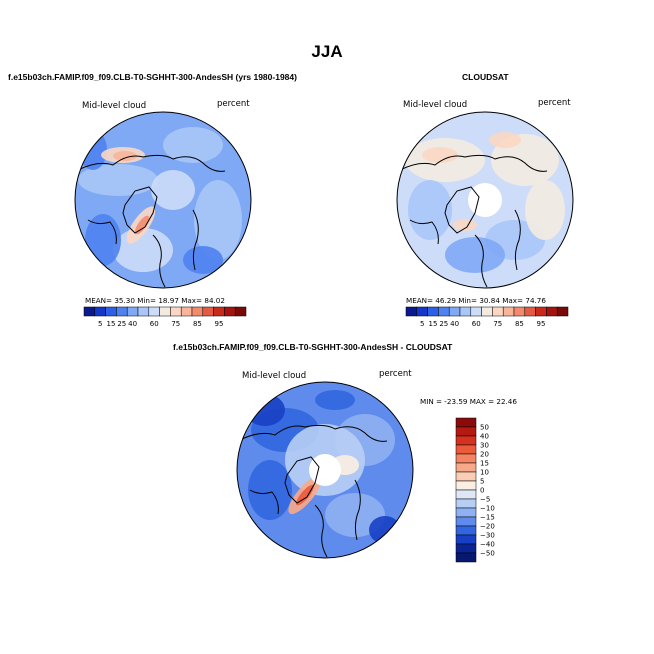  What do you see at coordinates (482, 491) in the screenshot?
I see `diff-colorbar-tick: 0` at bounding box center [482, 491].